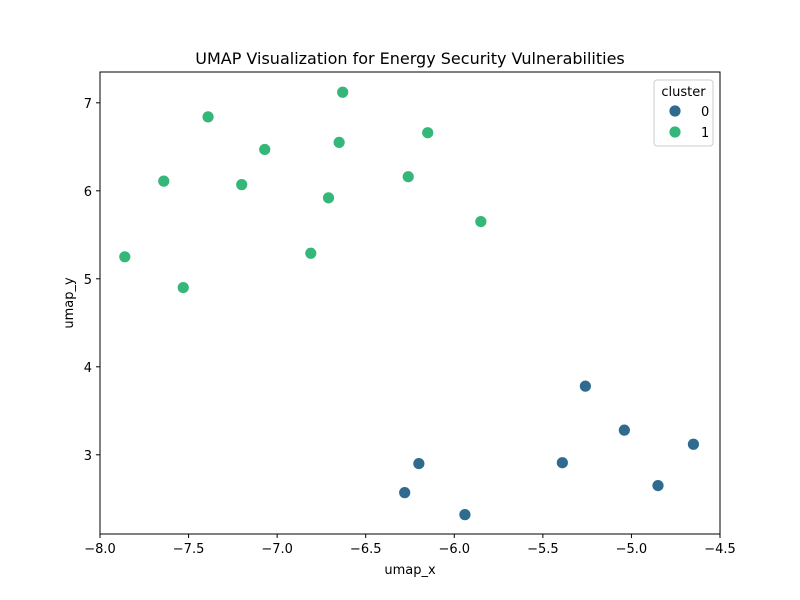 This screenshot has height=600, width=800. I want to click on y-axis-label: umap_y, so click(69, 303).